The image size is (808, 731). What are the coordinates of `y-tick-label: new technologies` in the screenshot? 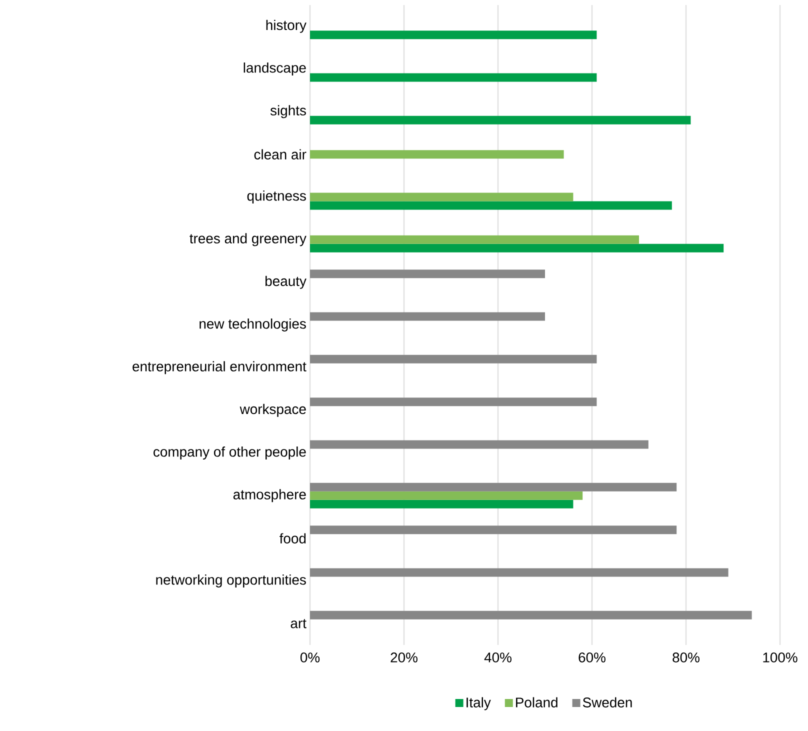 It's located at (253, 325).